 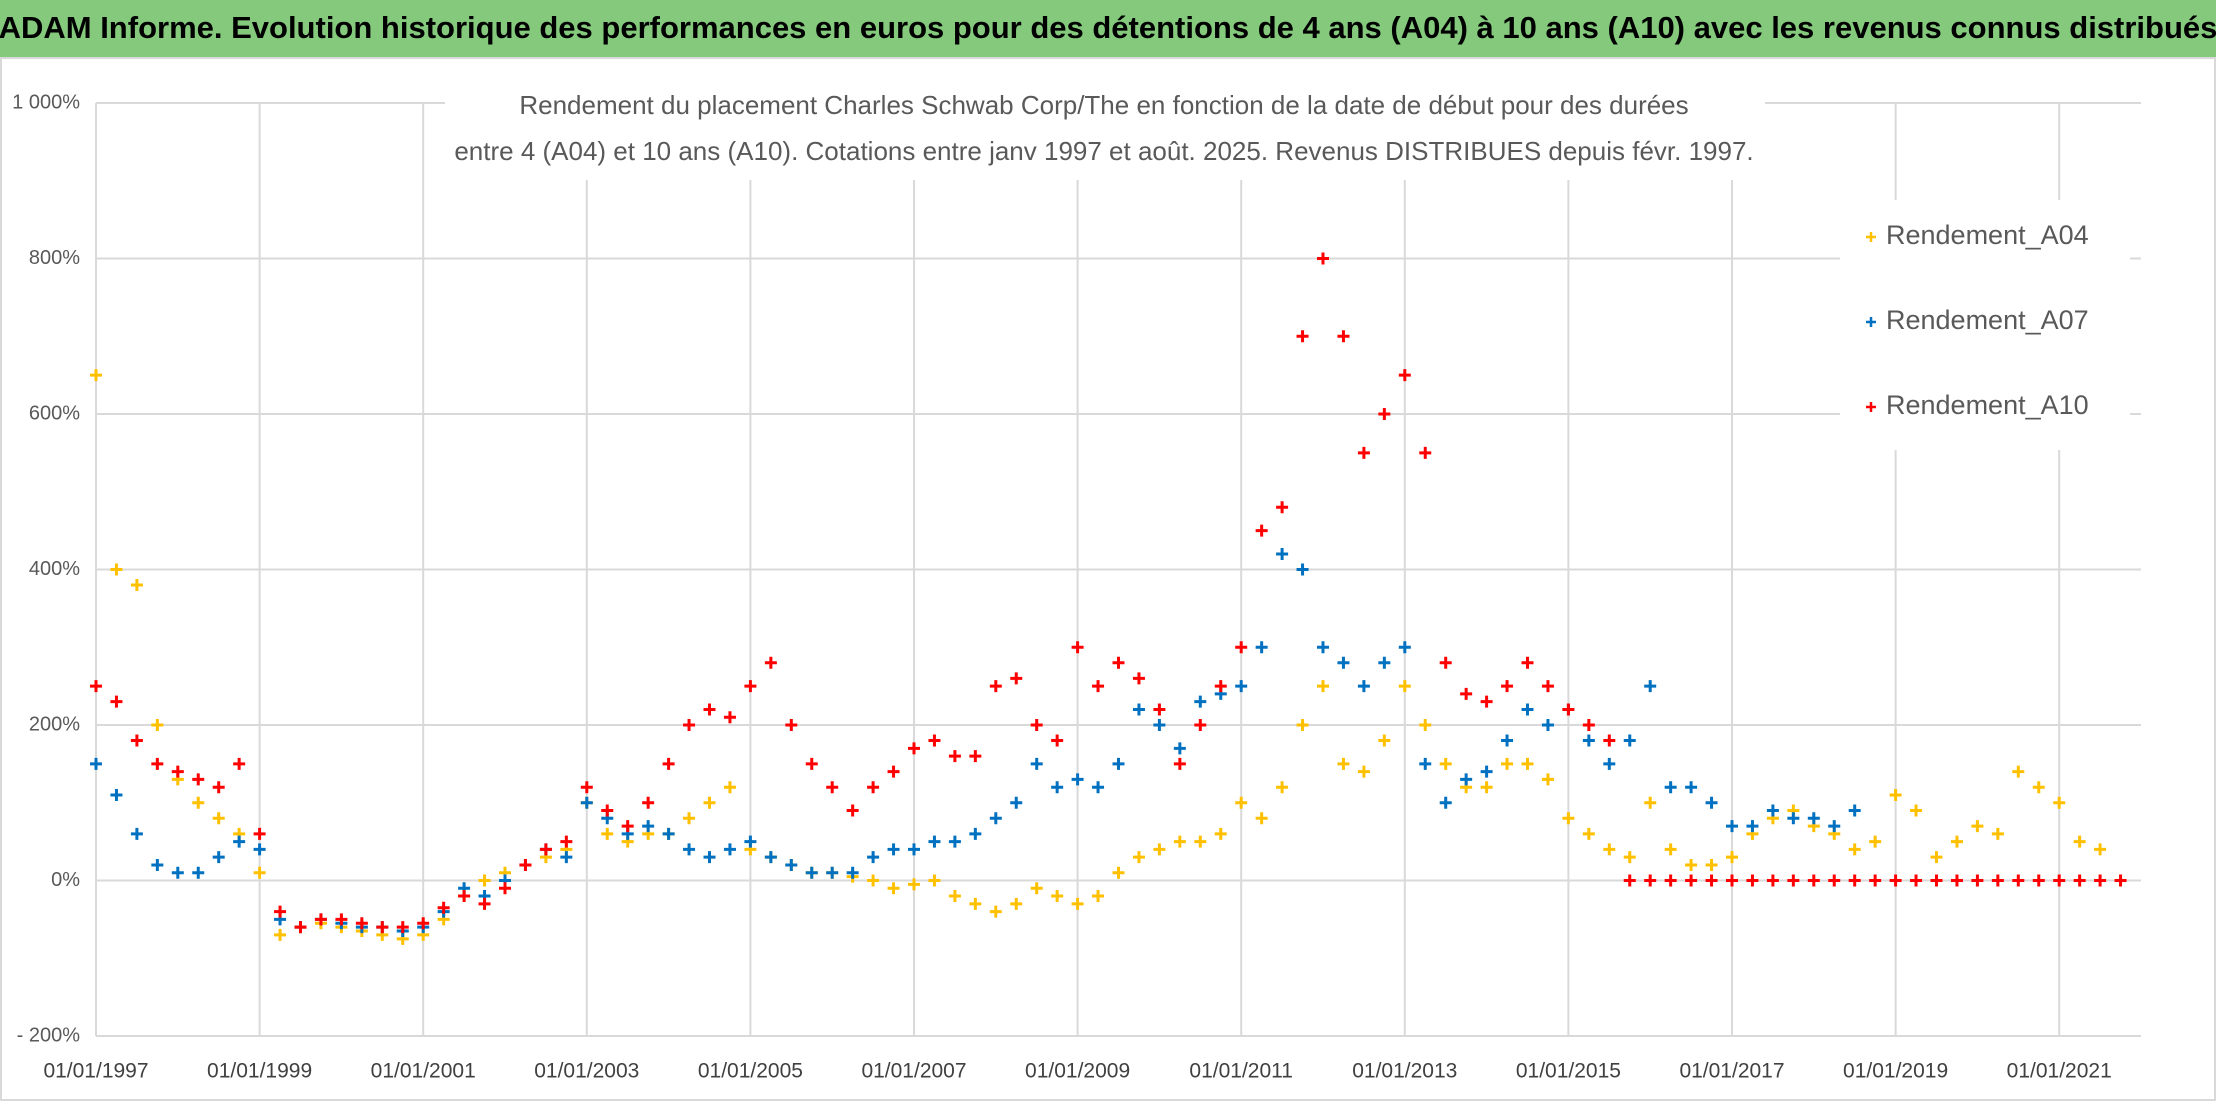 What do you see at coordinates (750, 1071) in the screenshot?
I see `x-tick-label: 01/01/2005` at bounding box center [750, 1071].